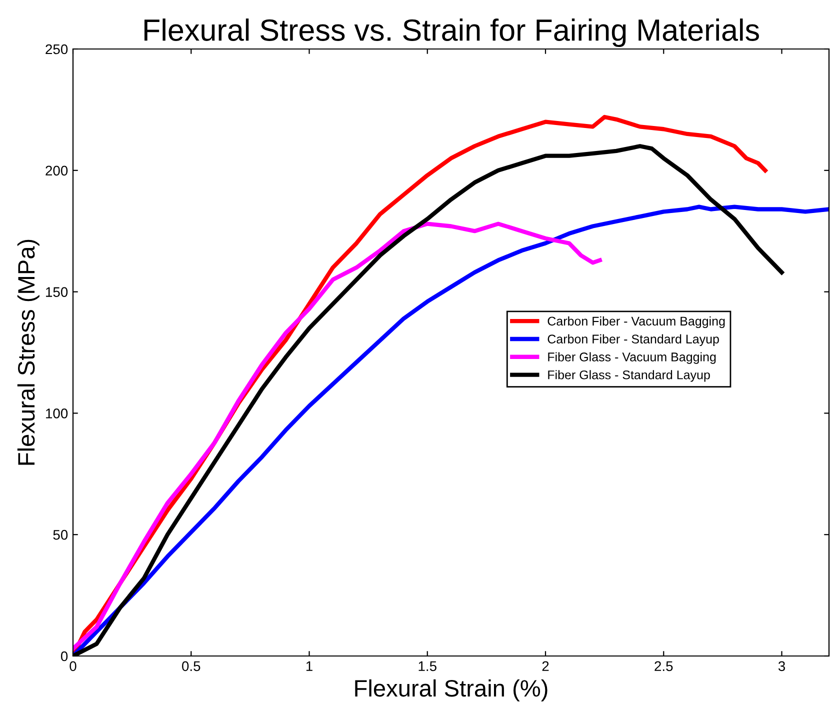  What do you see at coordinates (64, 656) in the screenshot?
I see `y-tick-label: 0` at bounding box center [64, 656].